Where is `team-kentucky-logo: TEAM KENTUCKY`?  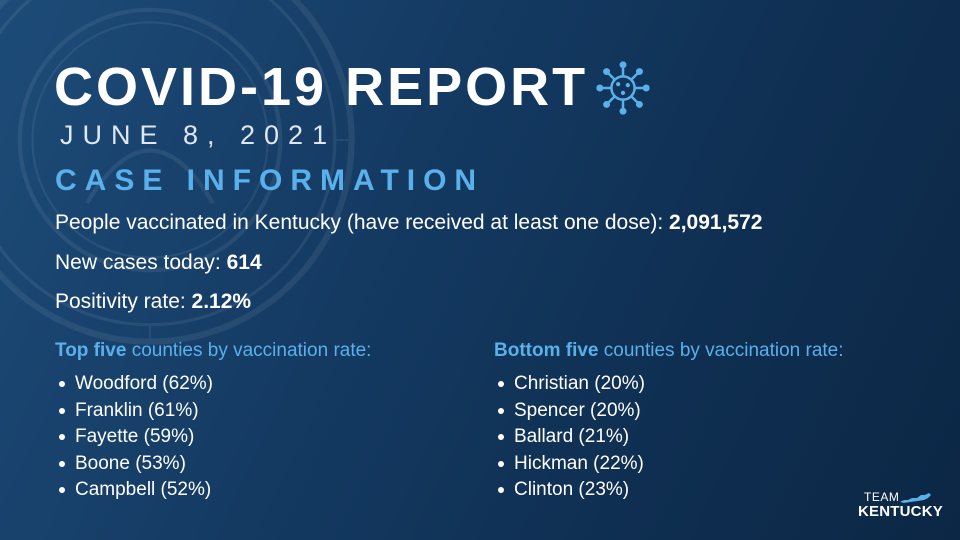 team-kentucky-logo: TEAM KENTUCKY is located at coordinates (900, 508).